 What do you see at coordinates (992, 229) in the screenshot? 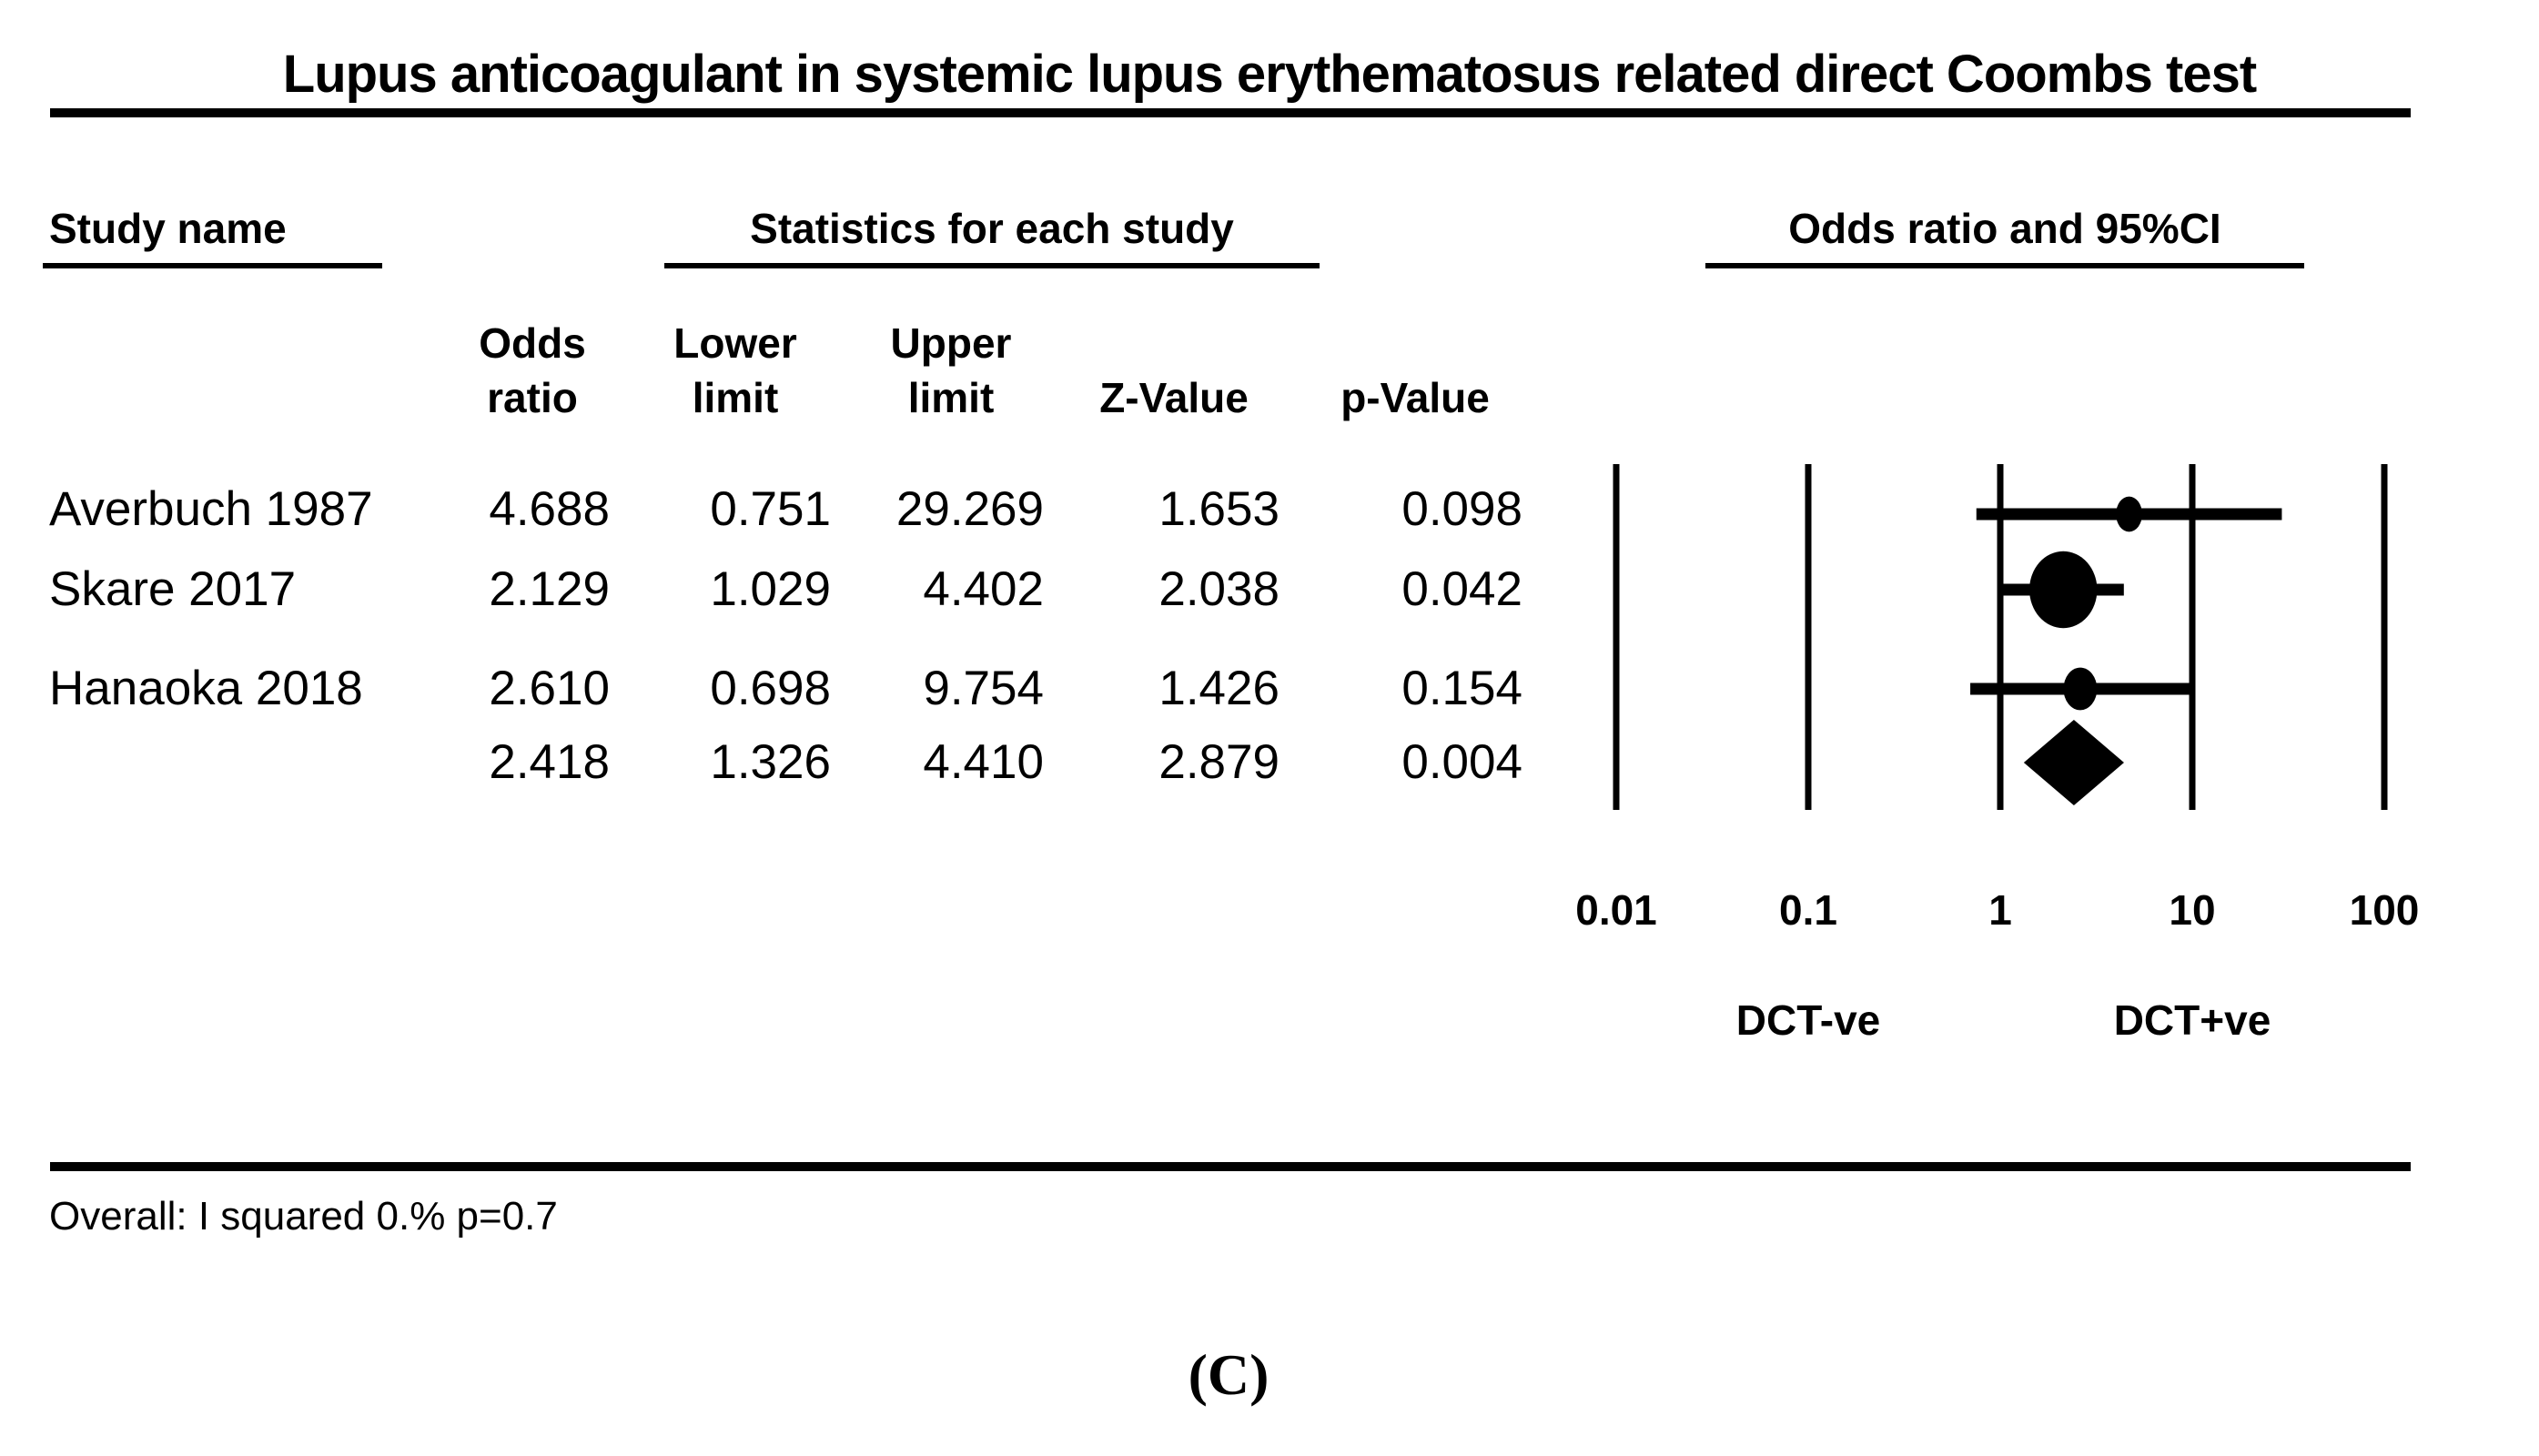
I see `statistics-header: Statistics for each study` at bounding box center [992, 229].